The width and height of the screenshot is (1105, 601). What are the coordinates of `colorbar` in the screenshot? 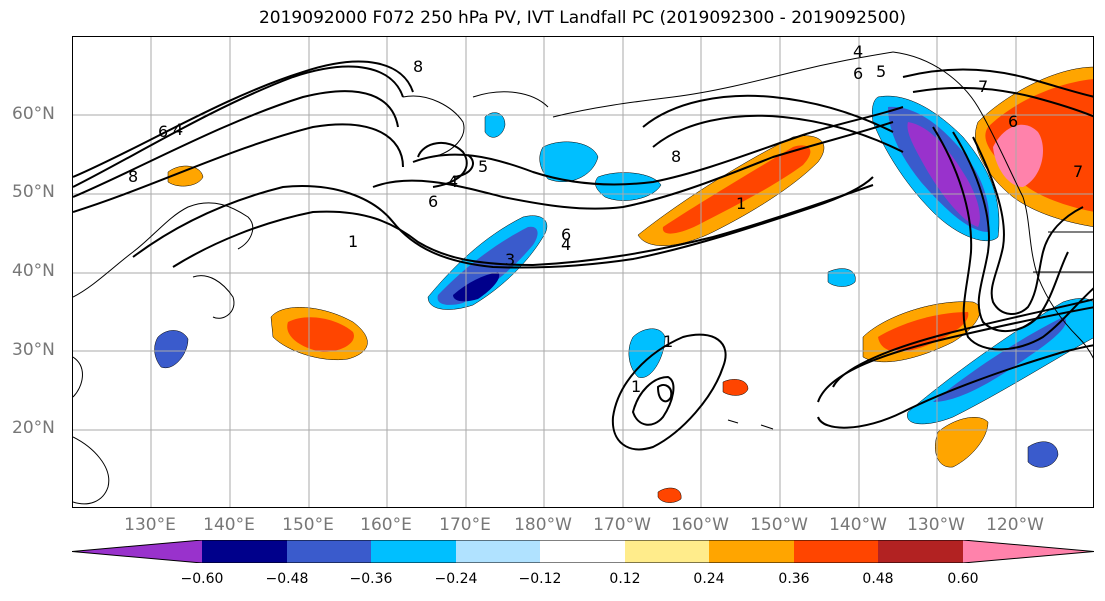 It's located at (583, 551).